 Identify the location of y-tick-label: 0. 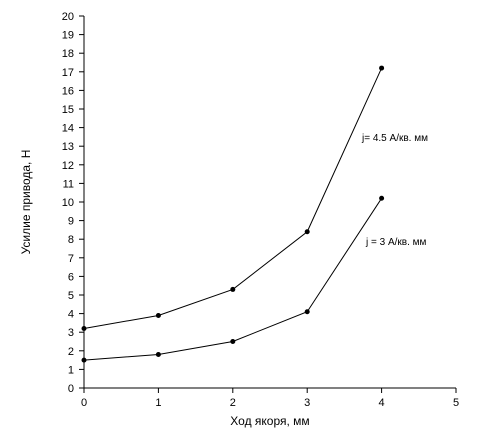
(71, 389).